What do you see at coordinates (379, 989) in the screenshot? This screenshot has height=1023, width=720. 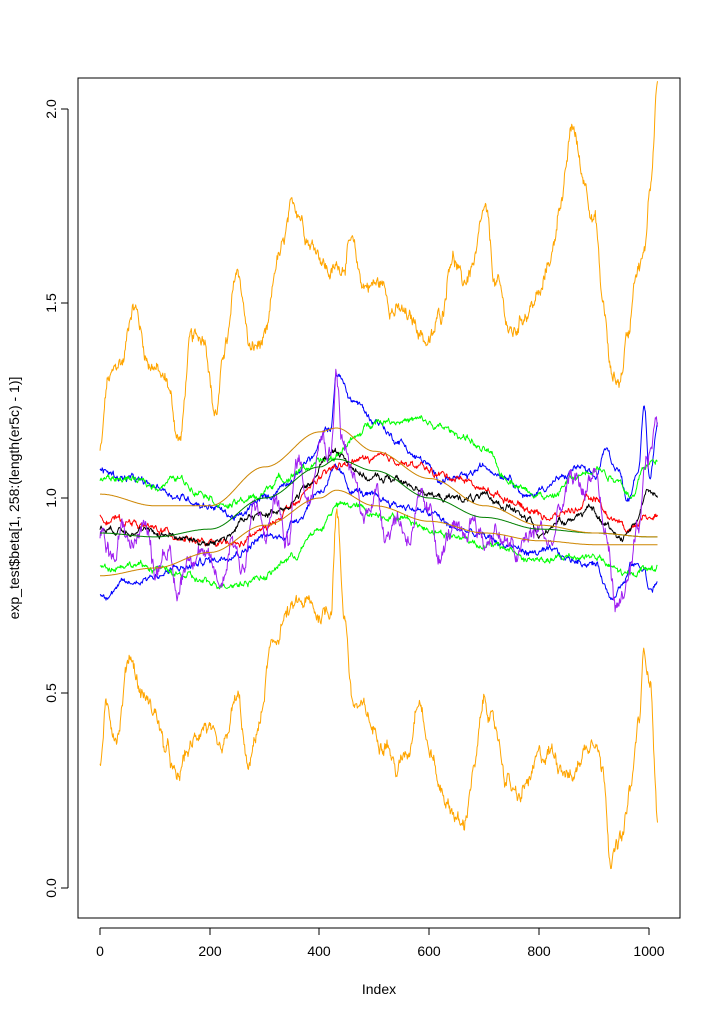 I see `x-axis-label: Index` at bounding box center [379, 989].